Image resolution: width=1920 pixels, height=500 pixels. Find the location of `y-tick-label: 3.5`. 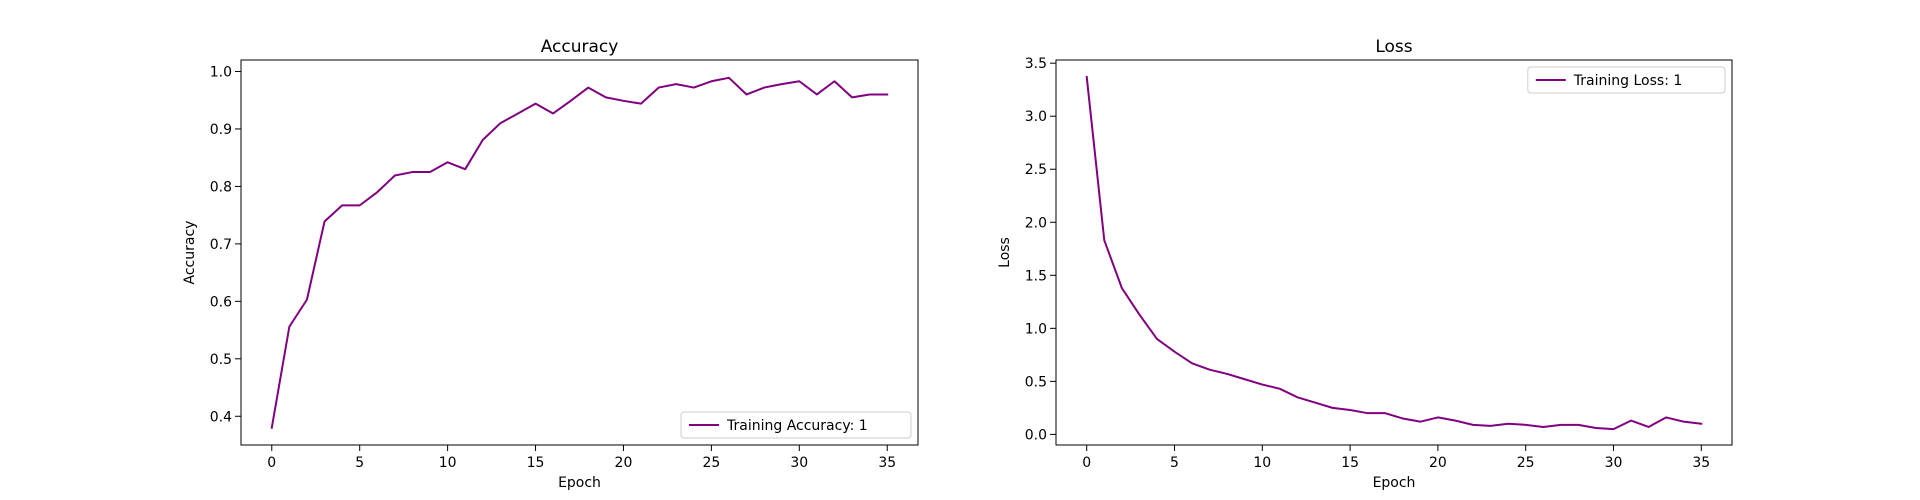

y-tick-label: 3.5 is located at coordinates (1036, 64).